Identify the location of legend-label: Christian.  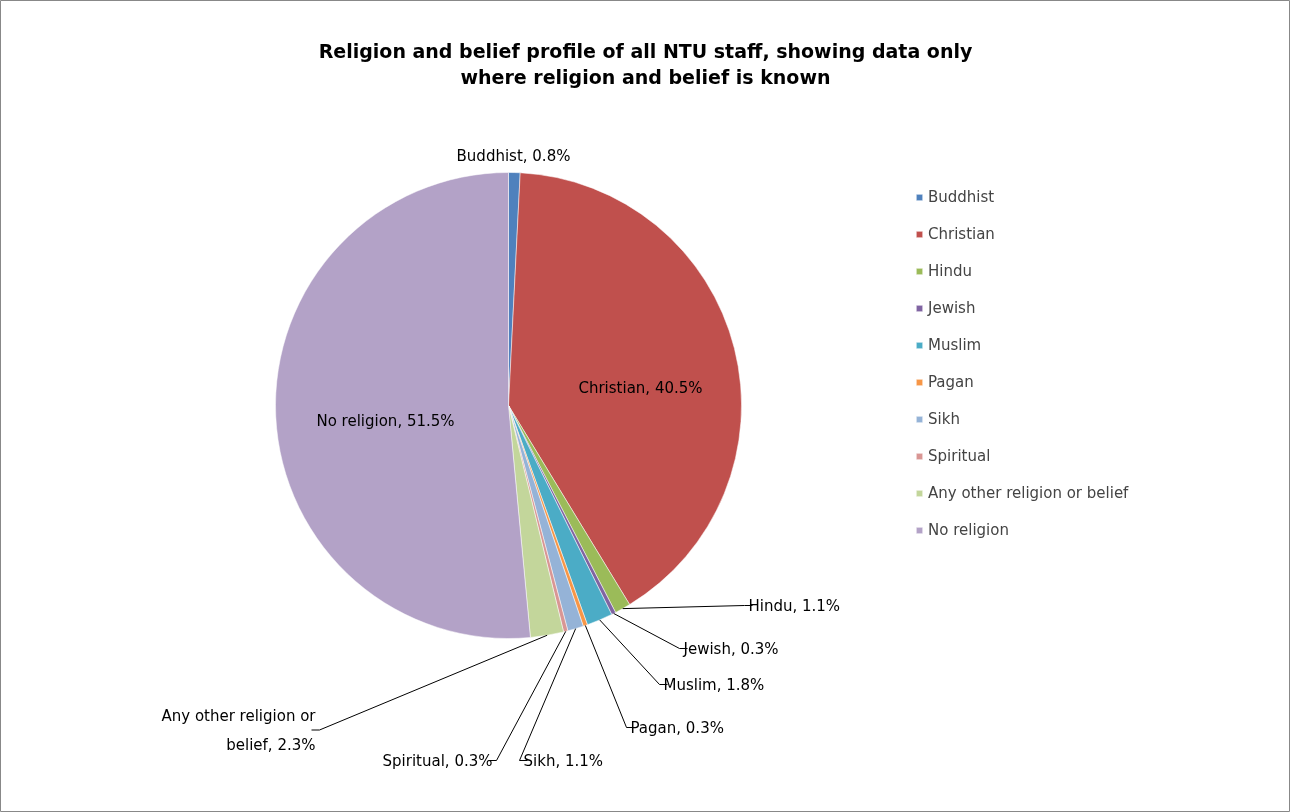
(961, 234).